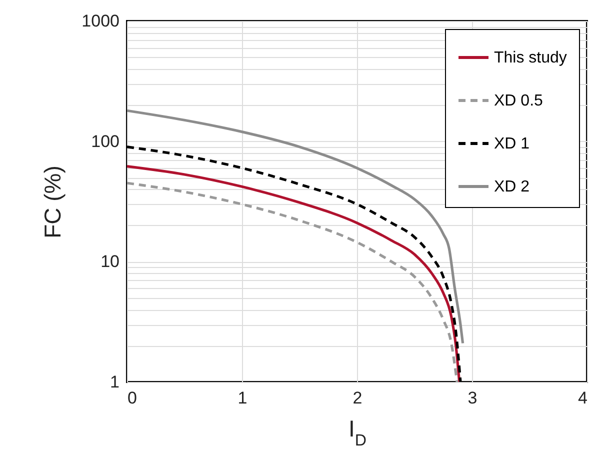 The height and width of the screenshot is (475, 593). I want to click on x-tick-label: 4, so click(583, 398).